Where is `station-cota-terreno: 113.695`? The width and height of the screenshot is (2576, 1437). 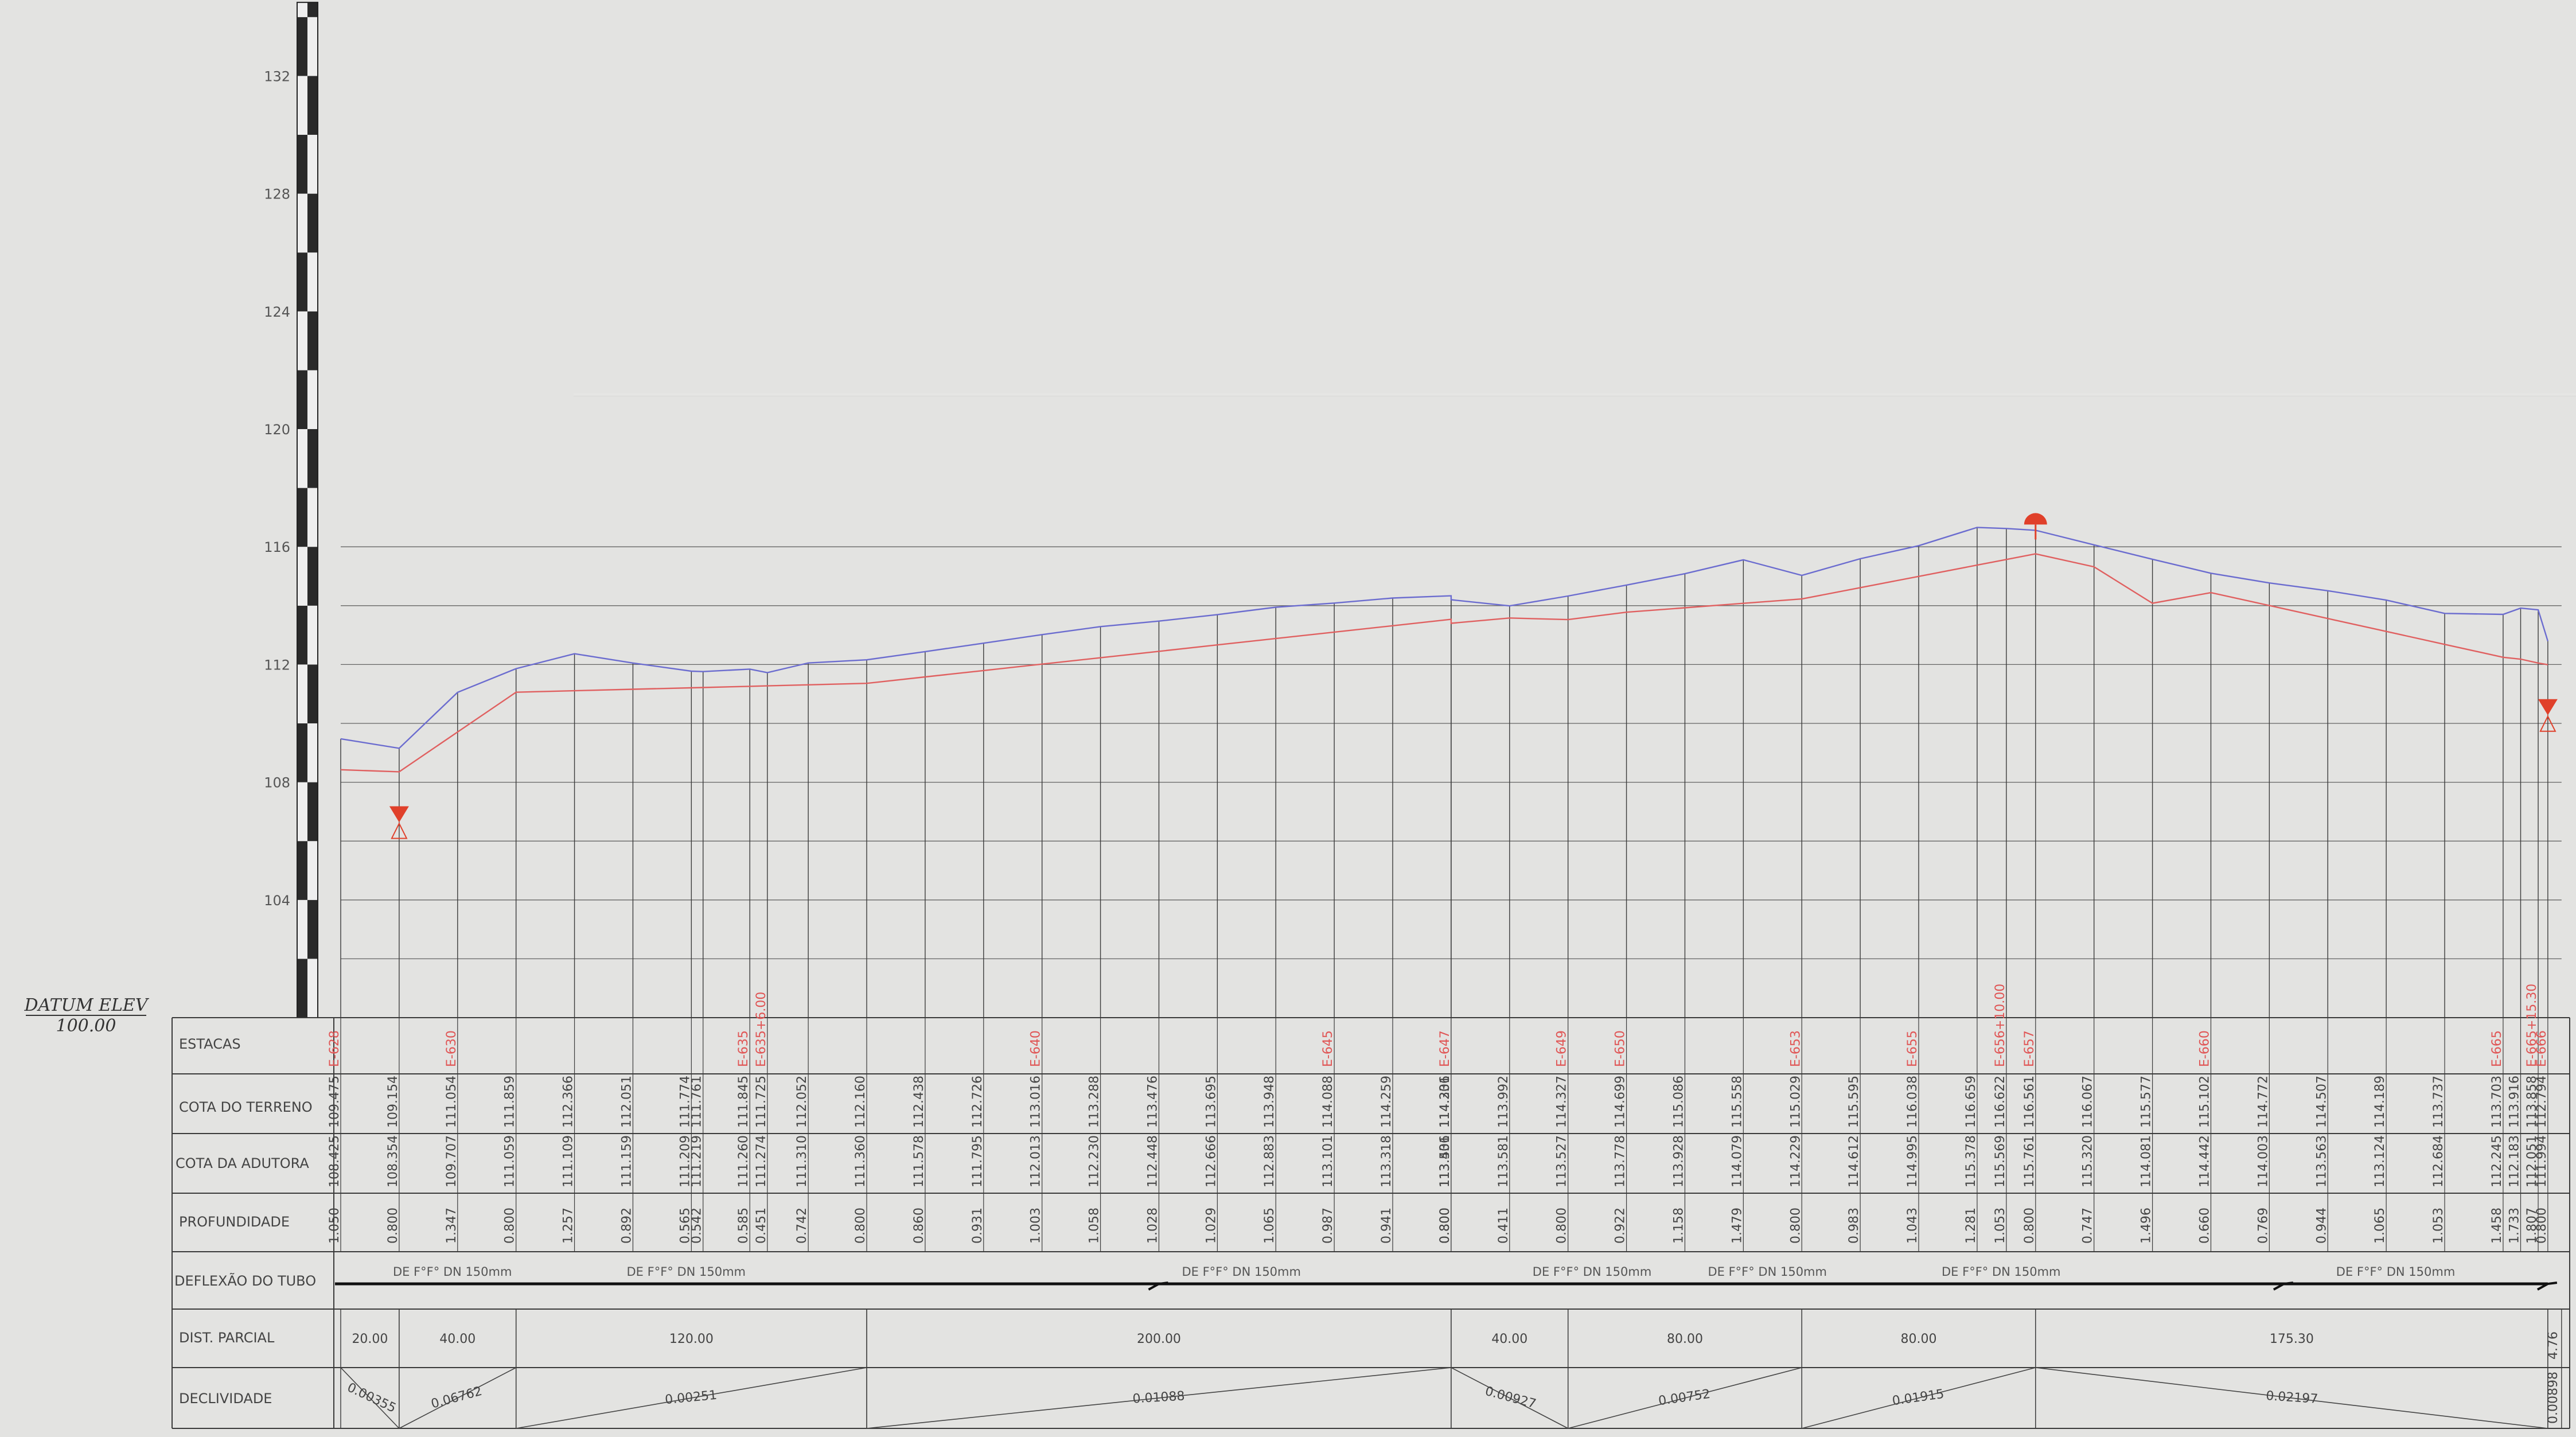 station-cota-terreno: 113.695 is located at coordinates (1211, 1102).